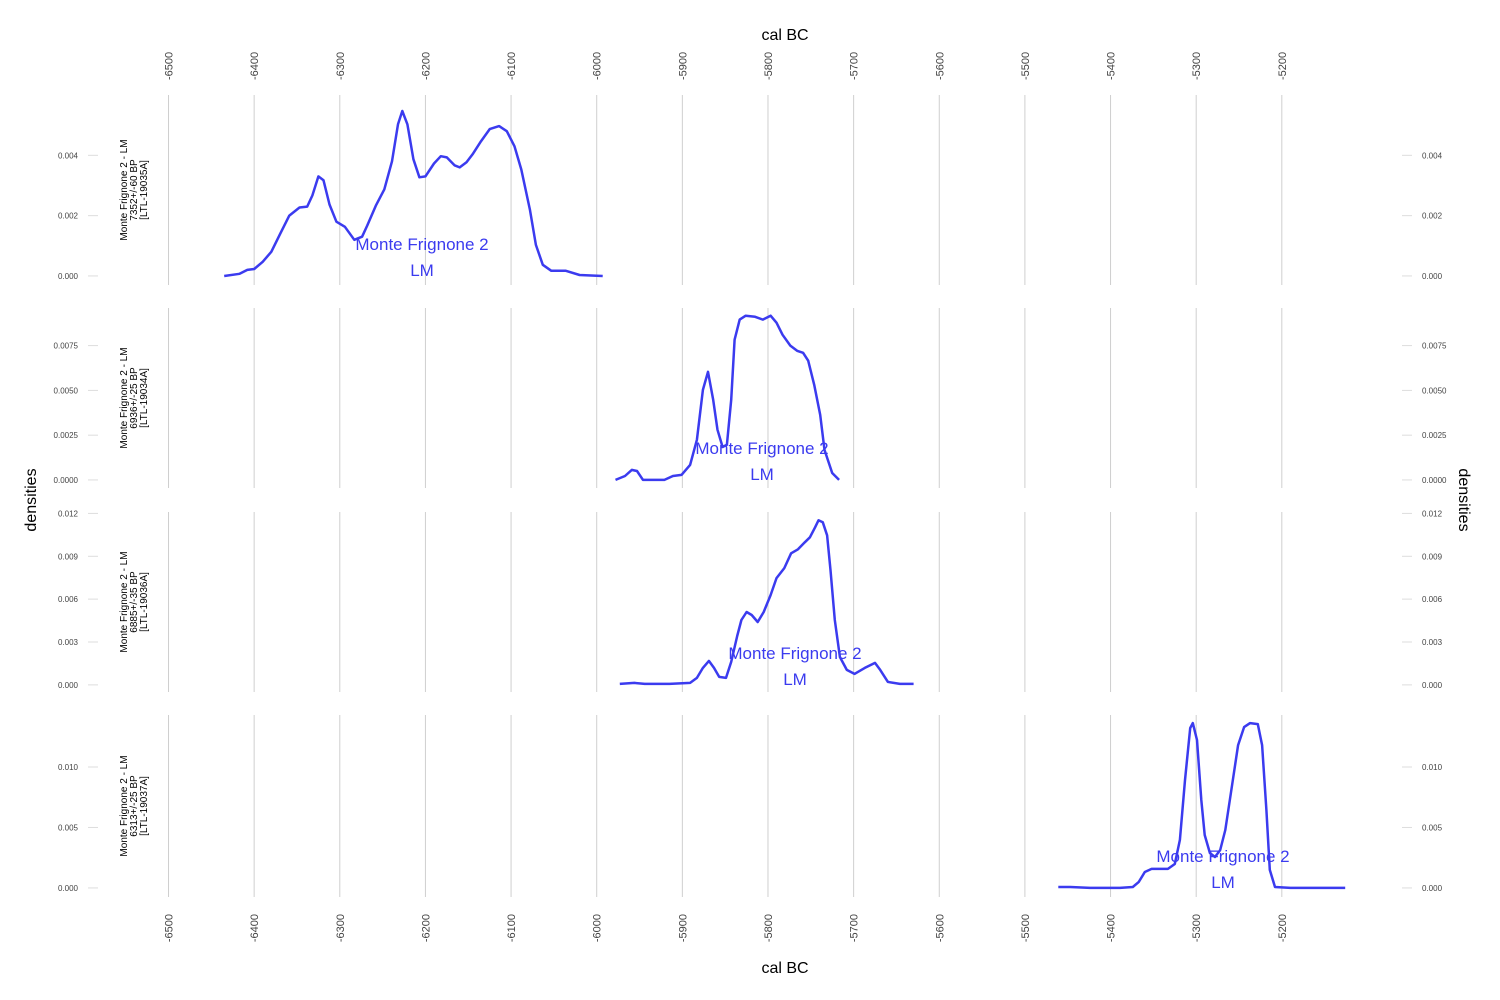 Image resolution: width=1500 pixels, height=1000 pixels. Describe the element at coordinates (134, 806) in the screenshot. I see `panel-label: 6313+/-25 BP` at that location.